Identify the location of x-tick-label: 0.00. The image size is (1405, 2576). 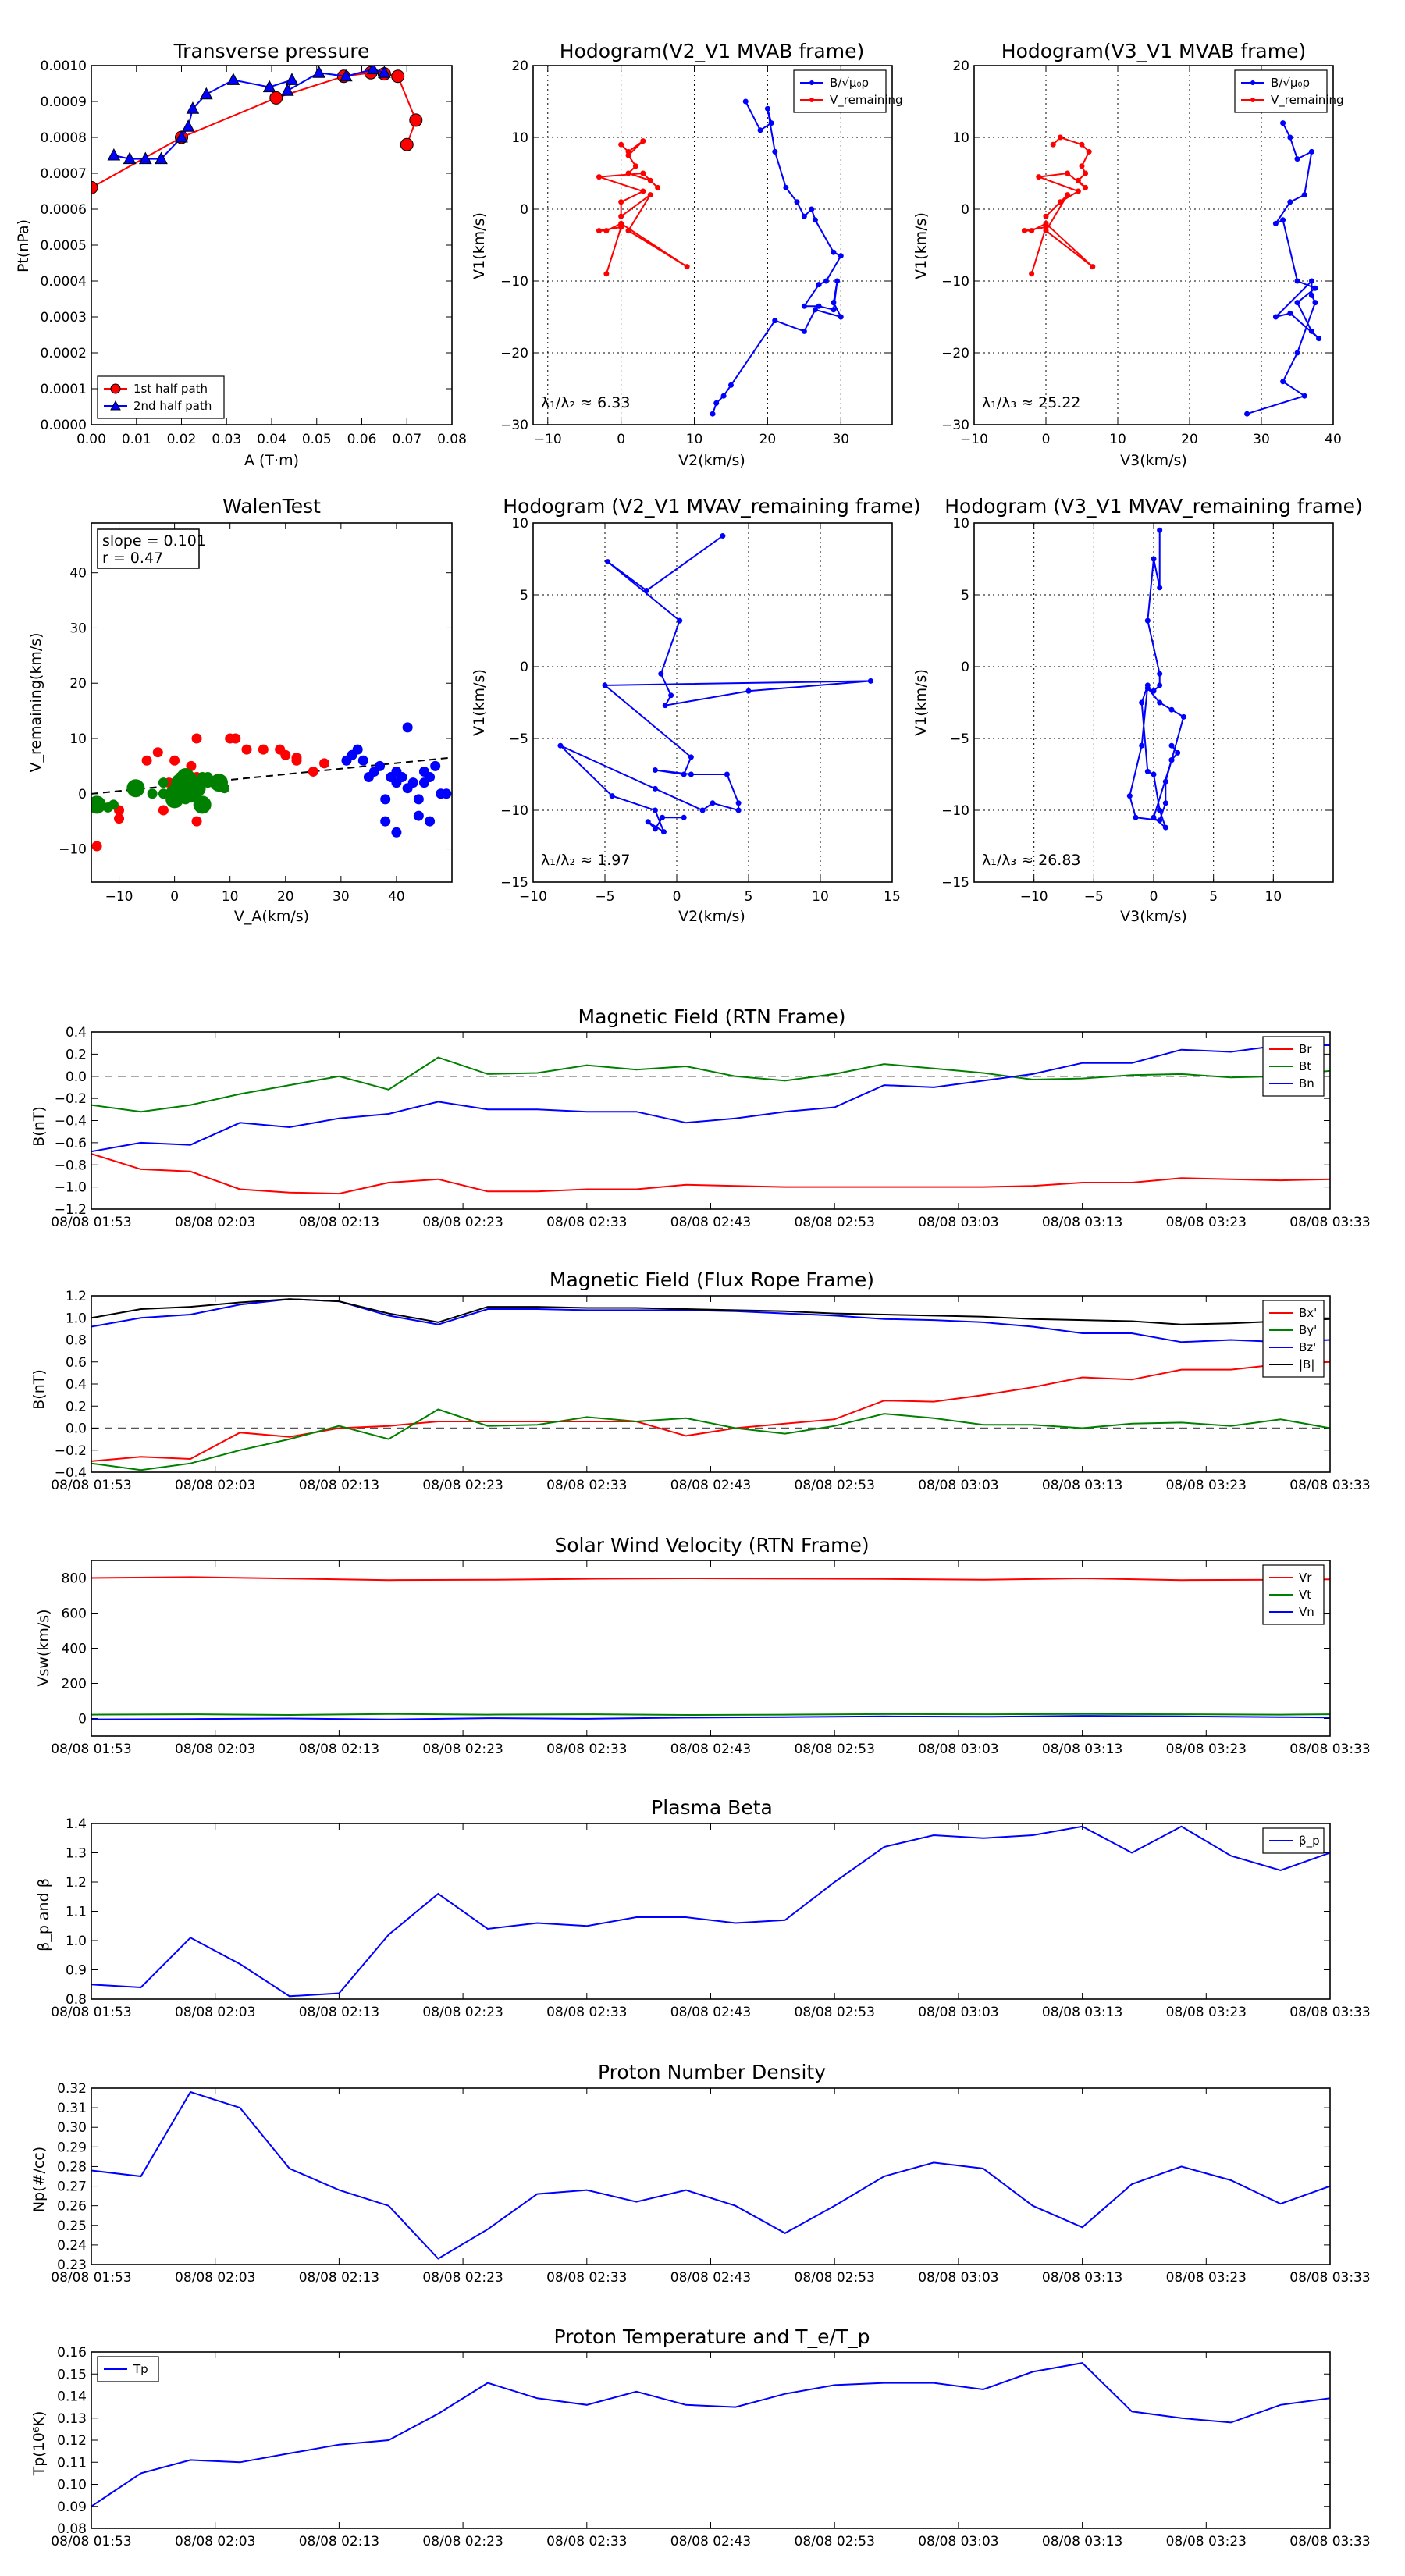
(91, 439).